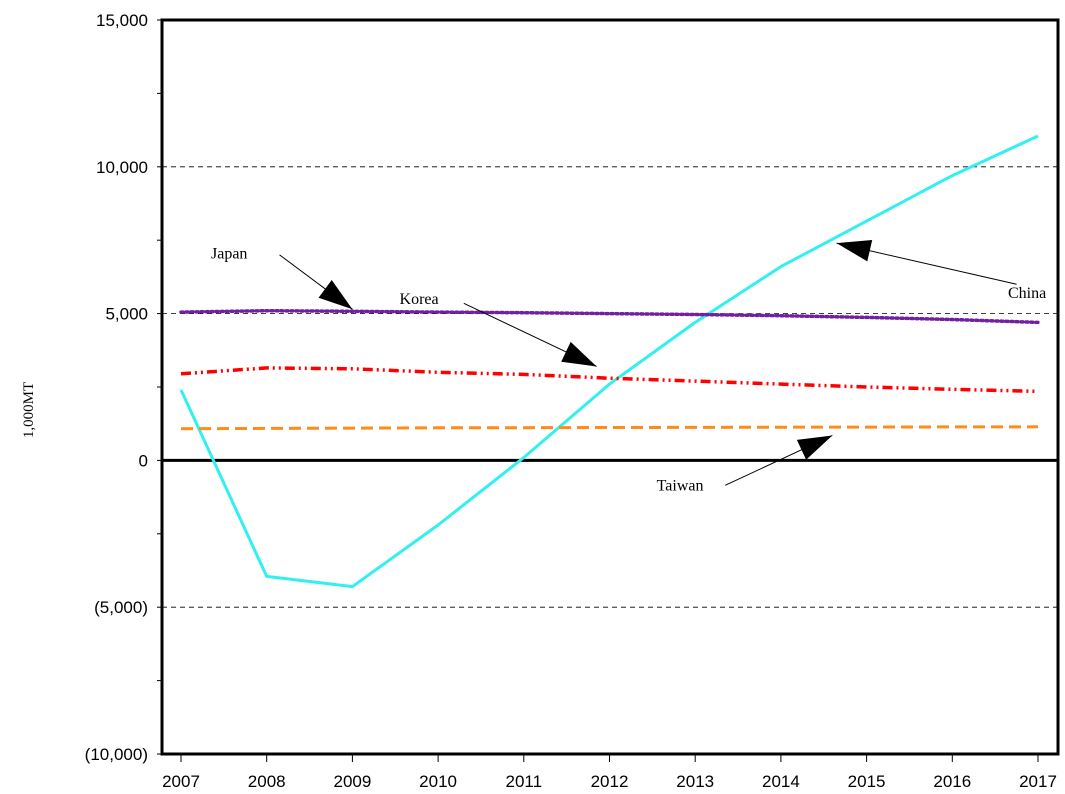 This screenshot has height=794, width=1065. Describe the element at coordinates (352, 781) in the screenshot. I see `x-tick-label: 2009` at that location.